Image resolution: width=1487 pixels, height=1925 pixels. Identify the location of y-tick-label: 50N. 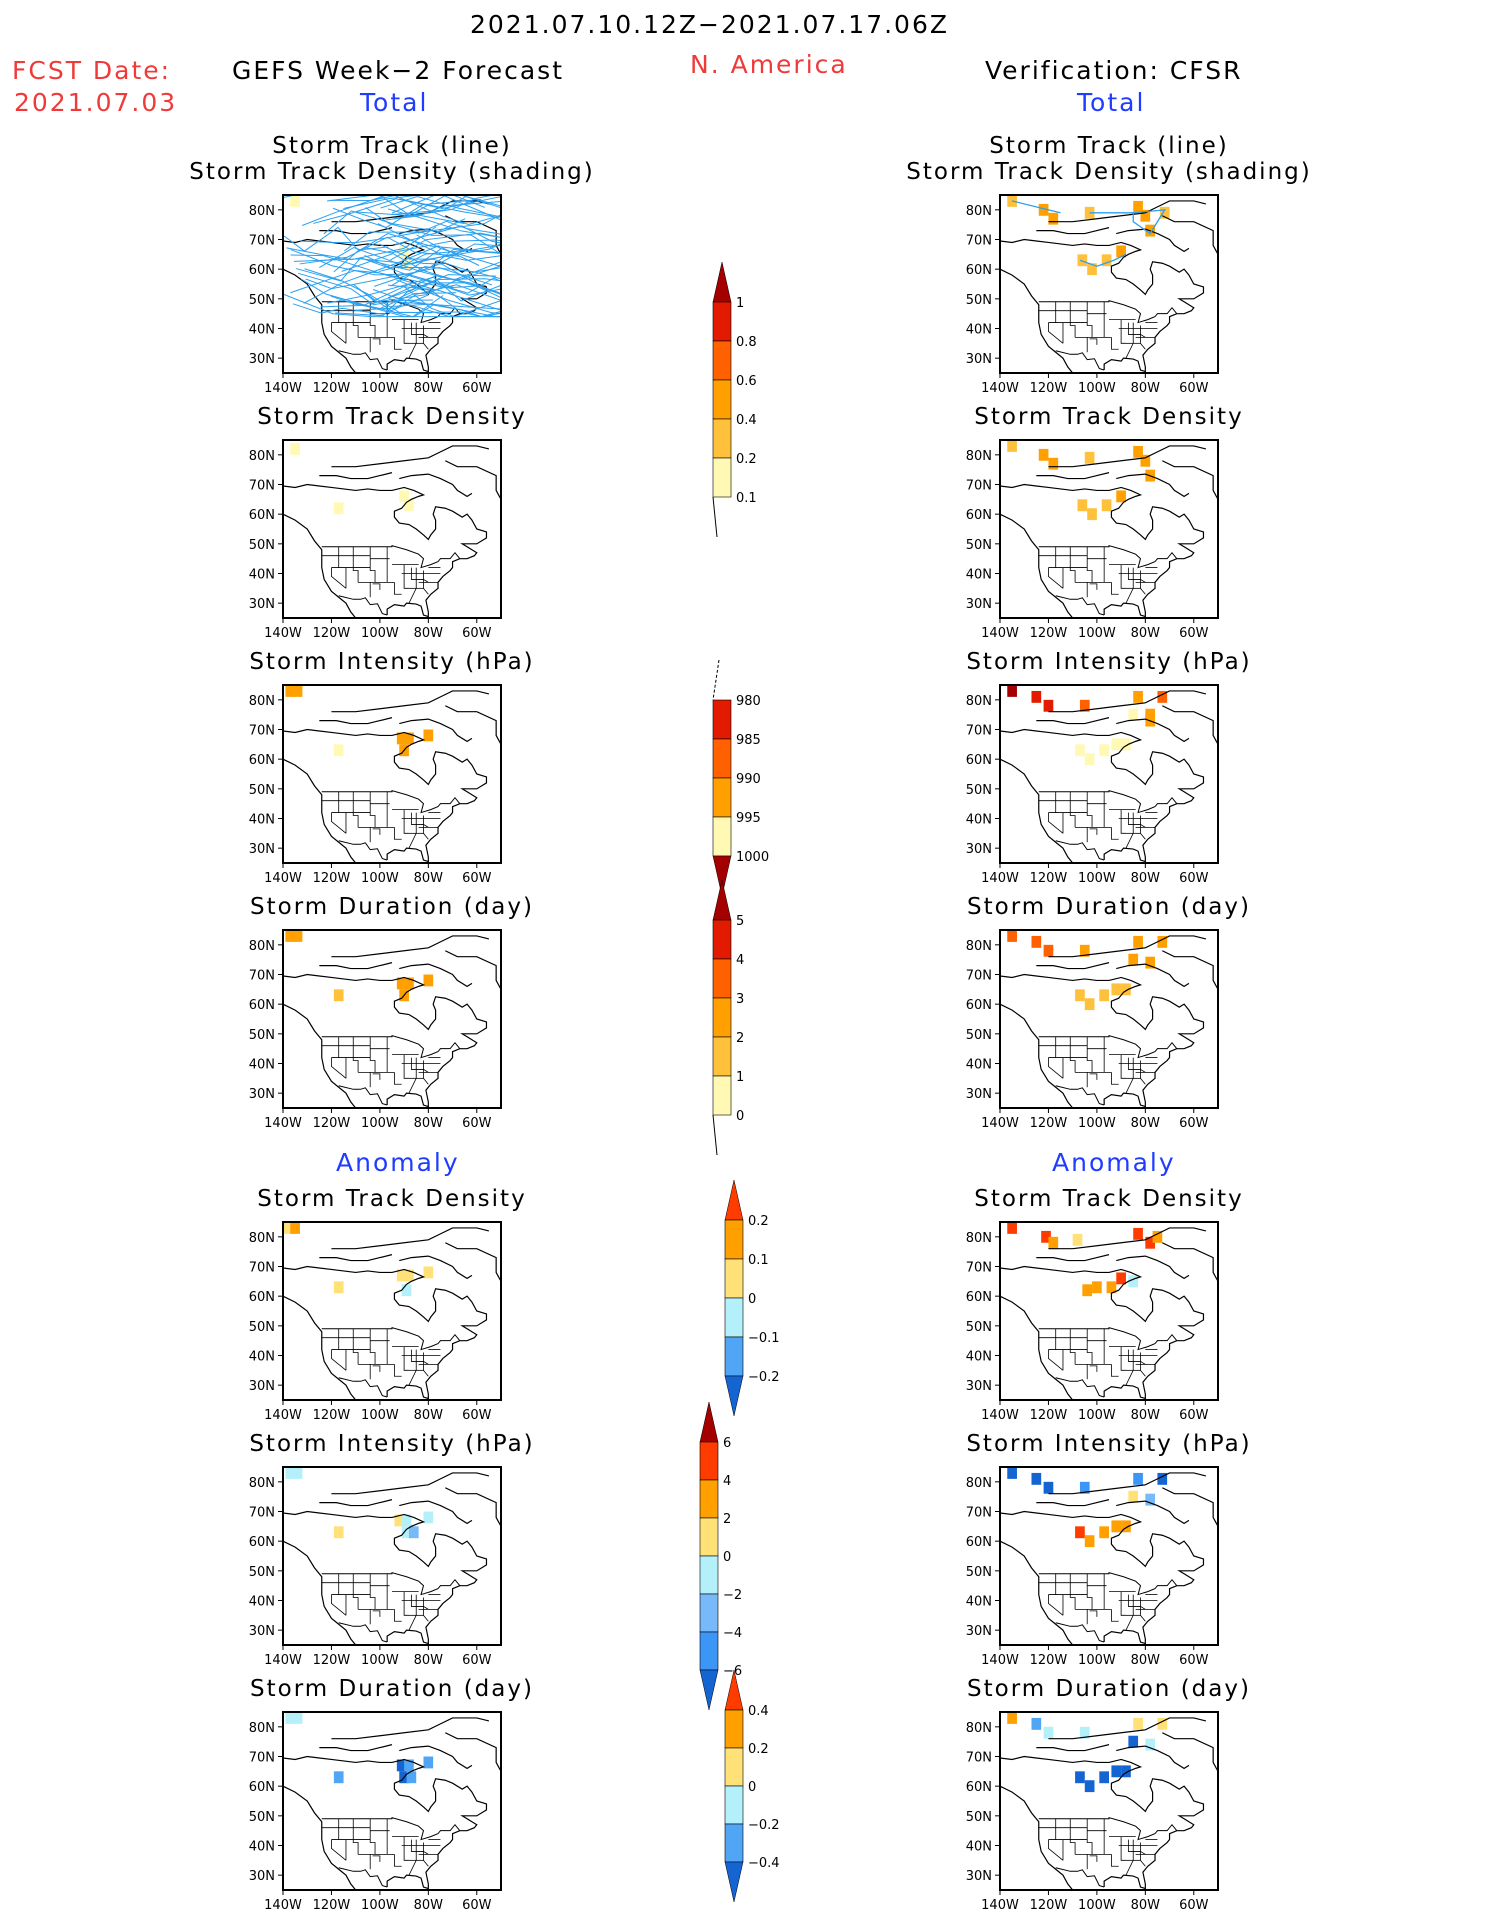
(262, 1327).